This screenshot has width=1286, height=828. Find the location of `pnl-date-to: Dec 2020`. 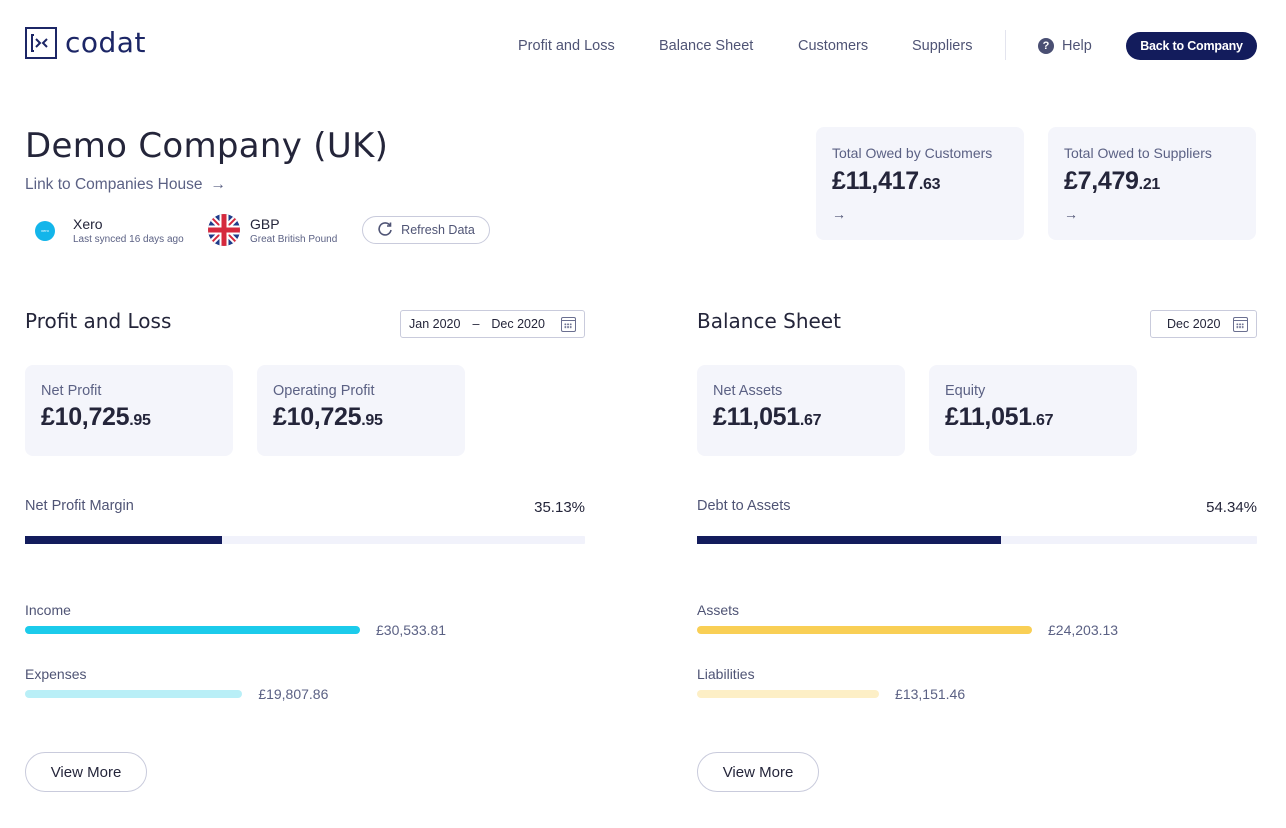

pnl-date-to: Dec 2020 is located at coordinates (518, 324).